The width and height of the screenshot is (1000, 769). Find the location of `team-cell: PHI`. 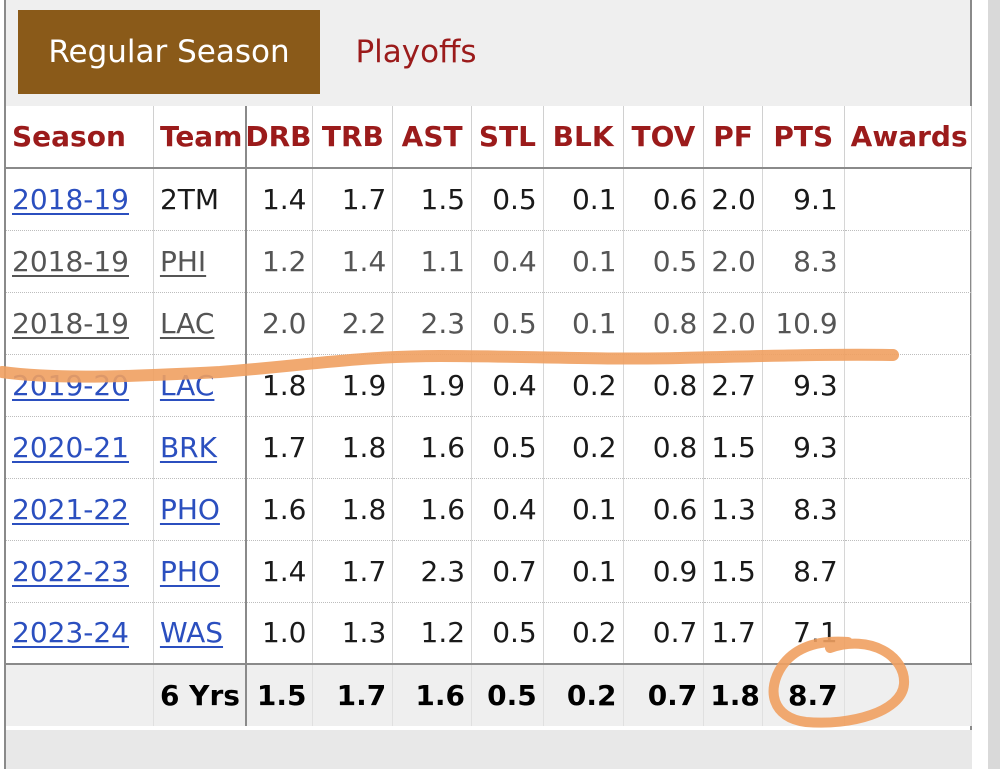

team-cell: PHI is located at coordinates (200, 261).